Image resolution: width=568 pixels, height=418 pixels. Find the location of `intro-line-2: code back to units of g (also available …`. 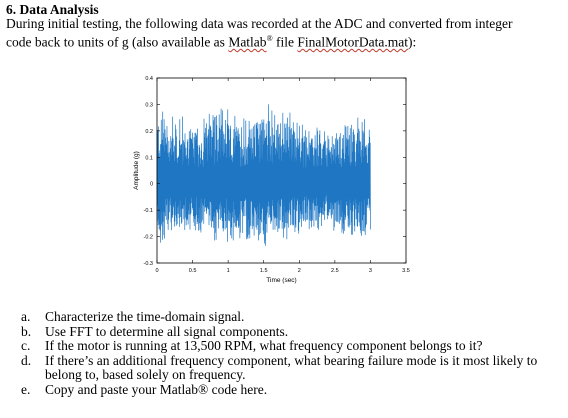

intro-line-2: code back to units of g (also available … is located at coordinates (259, 41).